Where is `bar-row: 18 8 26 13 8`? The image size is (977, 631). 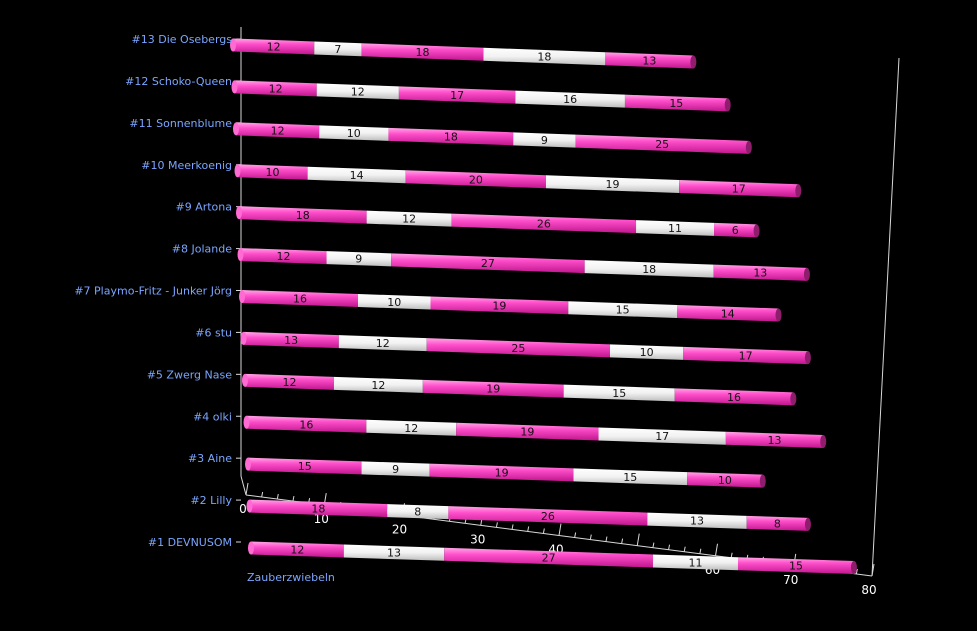 bar-row: 18 8 26 13 8 is located at coordinates (528, 515).